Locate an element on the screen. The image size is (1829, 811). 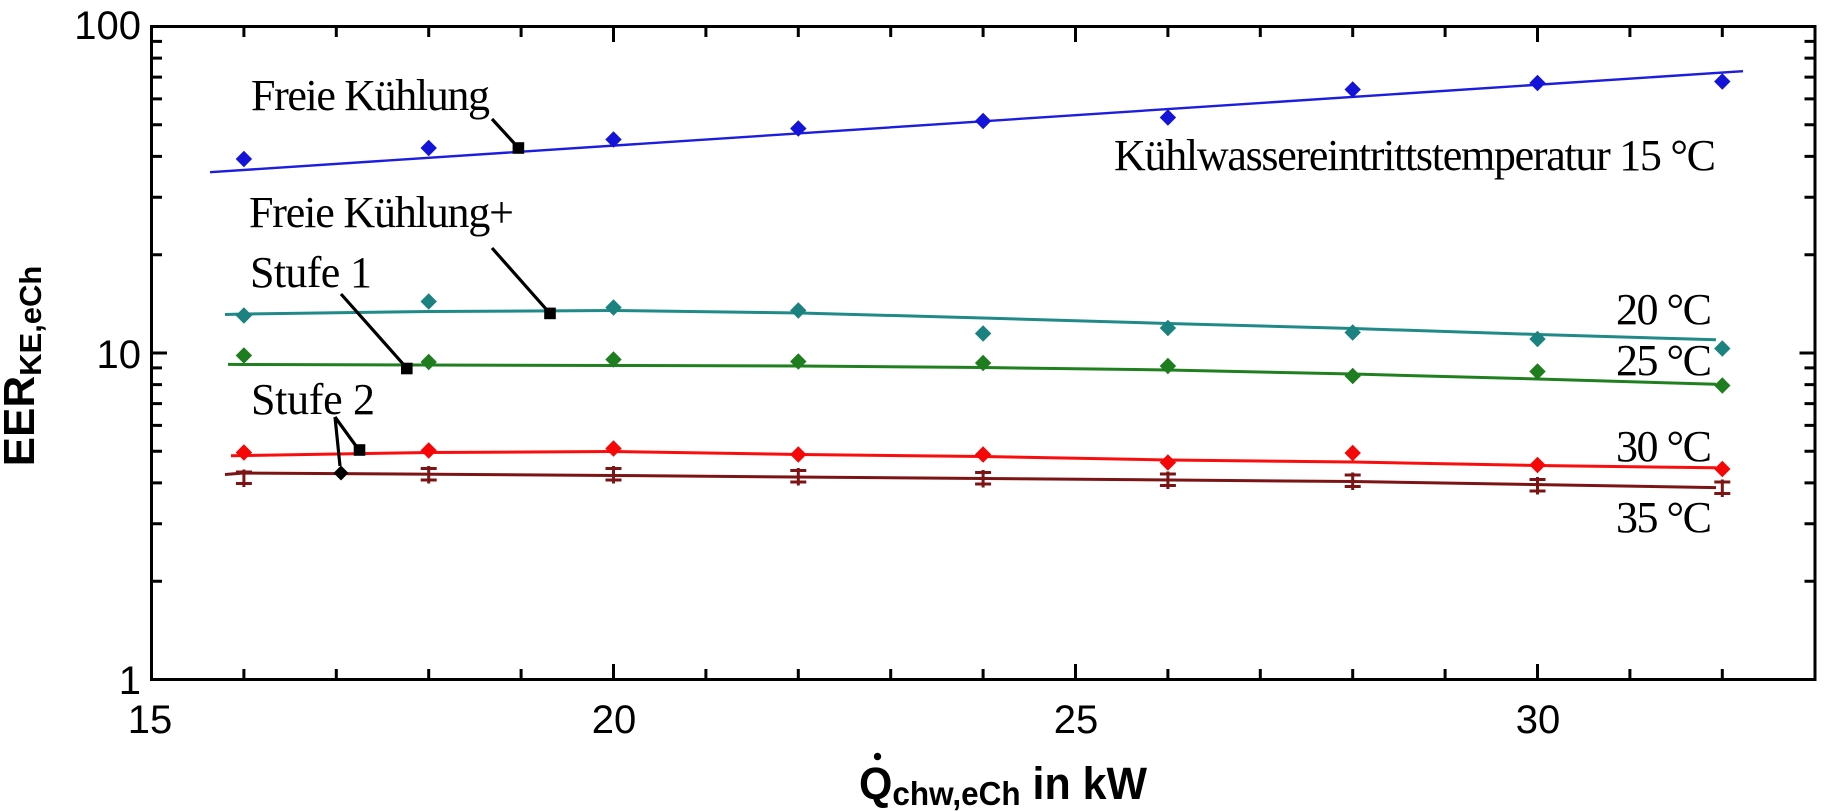
svg-text: Stufe 1 is located at coordinates (311, 272).